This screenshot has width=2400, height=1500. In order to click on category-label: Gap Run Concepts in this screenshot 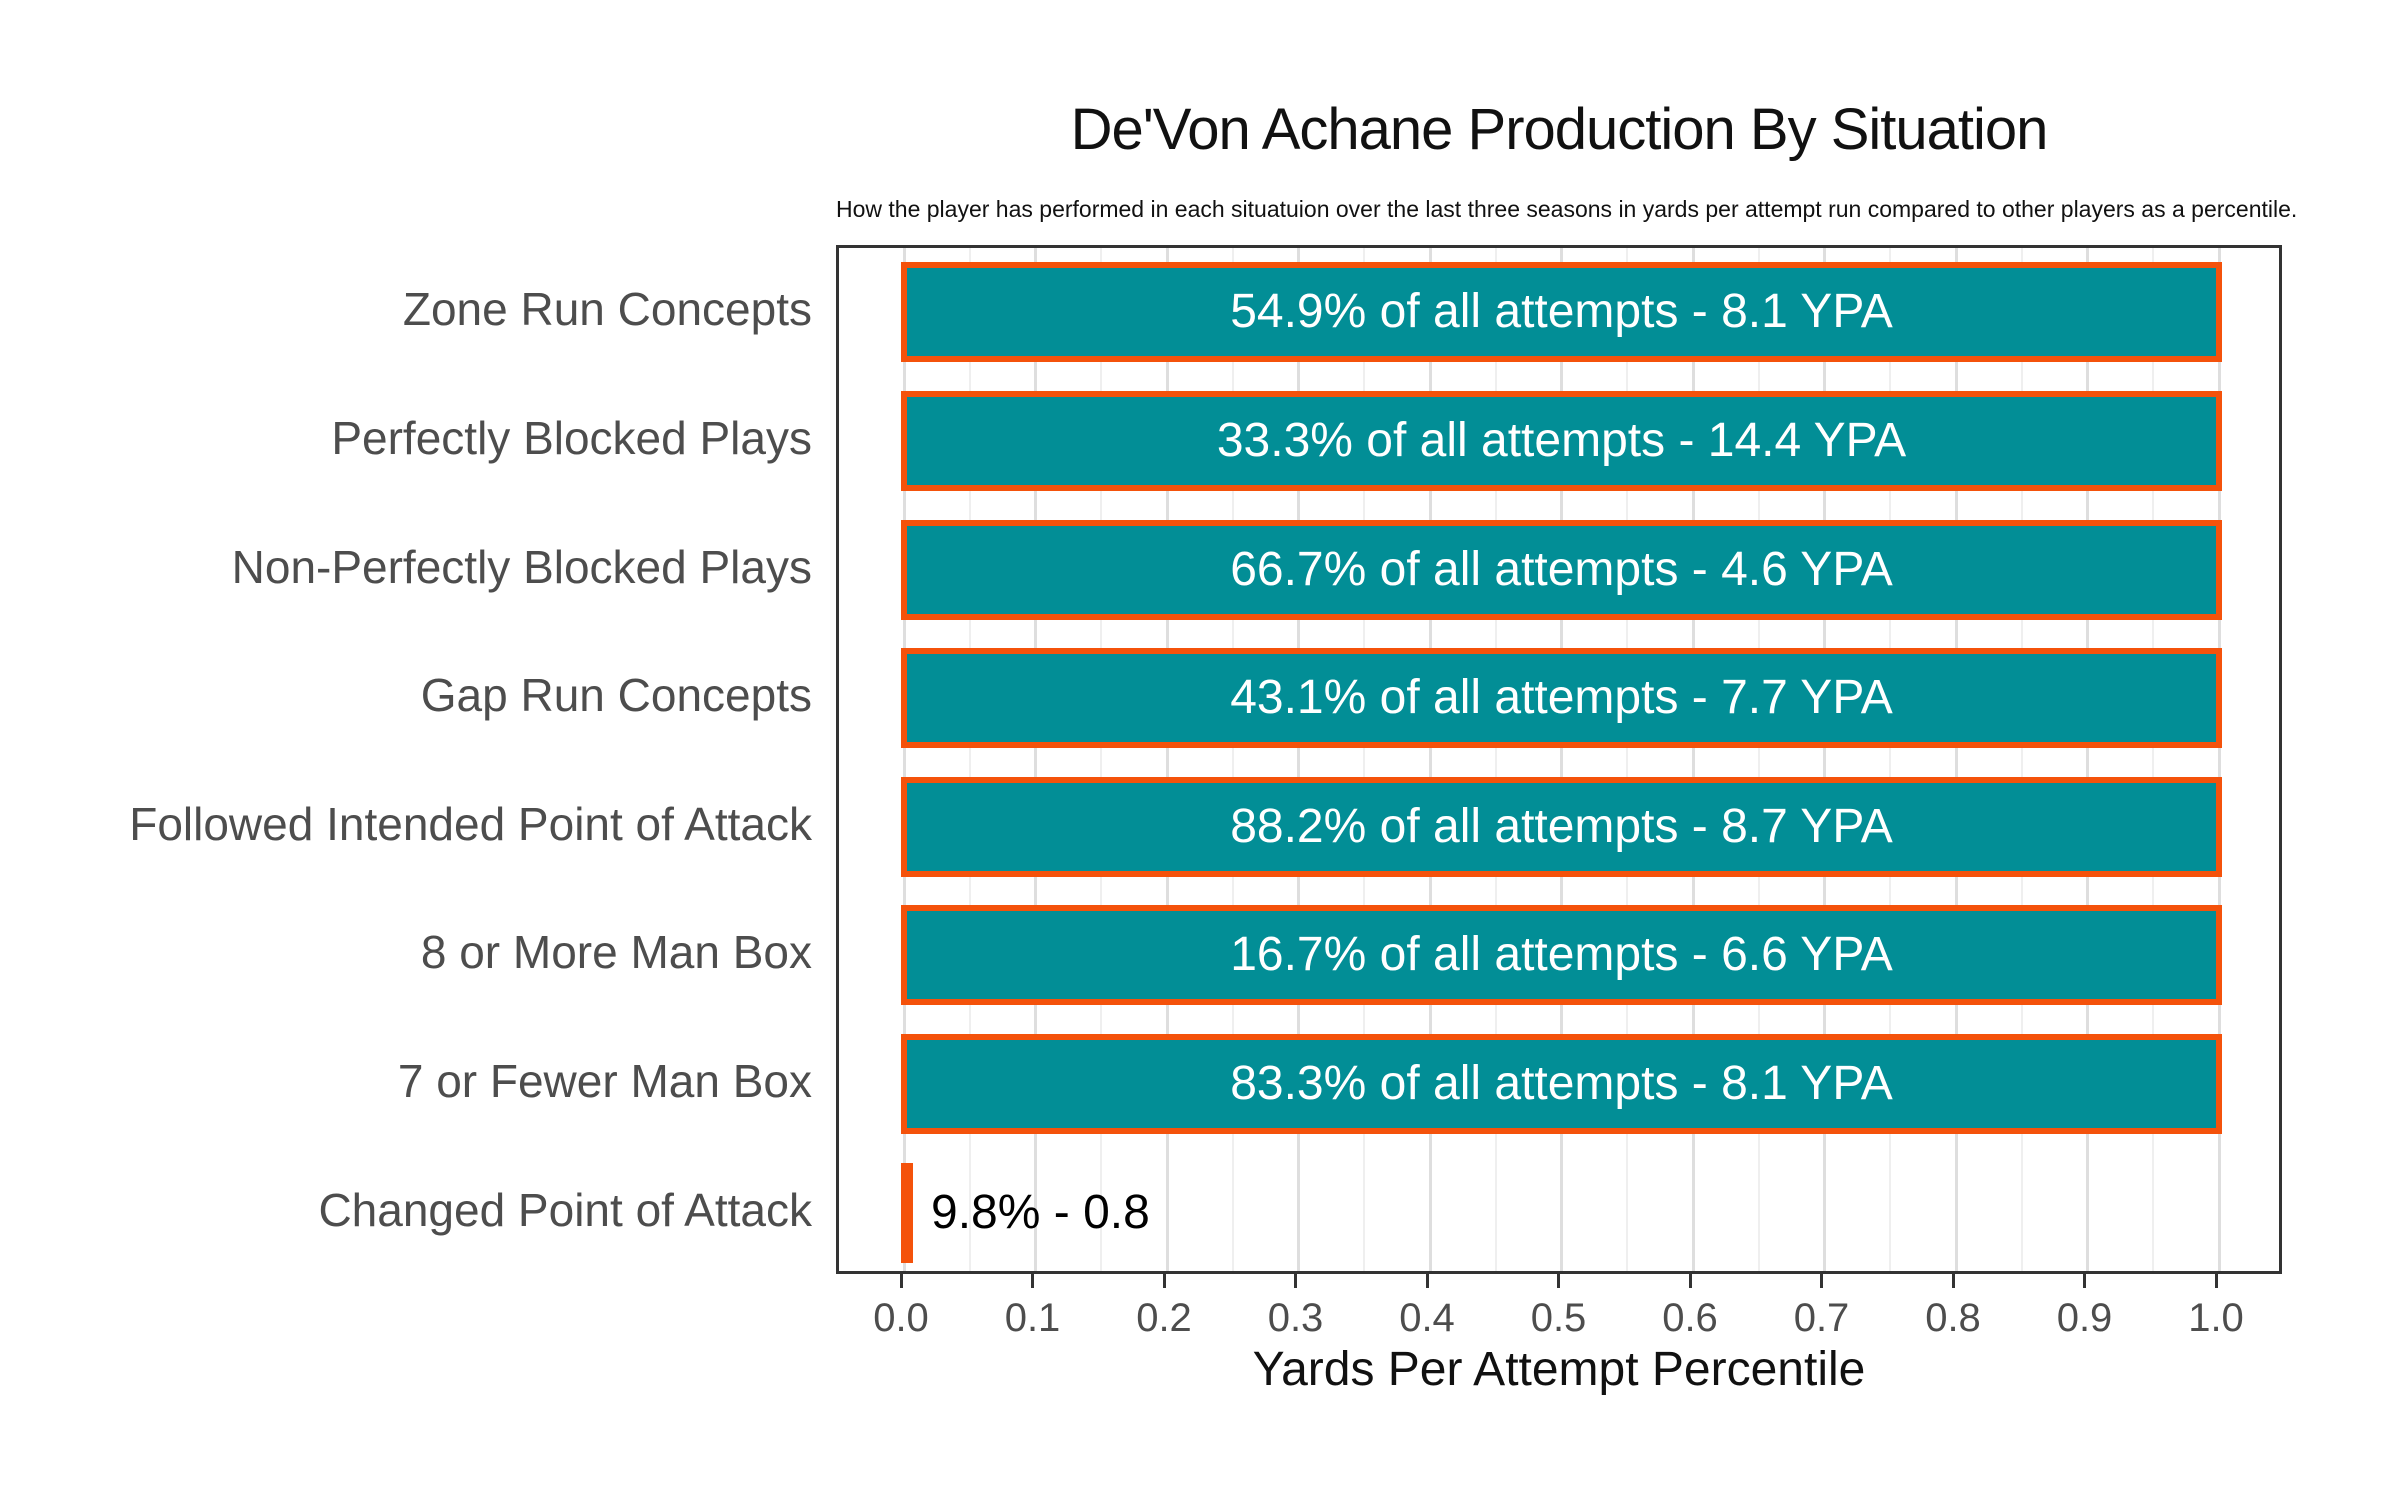, I will do `click(616, 695)`.